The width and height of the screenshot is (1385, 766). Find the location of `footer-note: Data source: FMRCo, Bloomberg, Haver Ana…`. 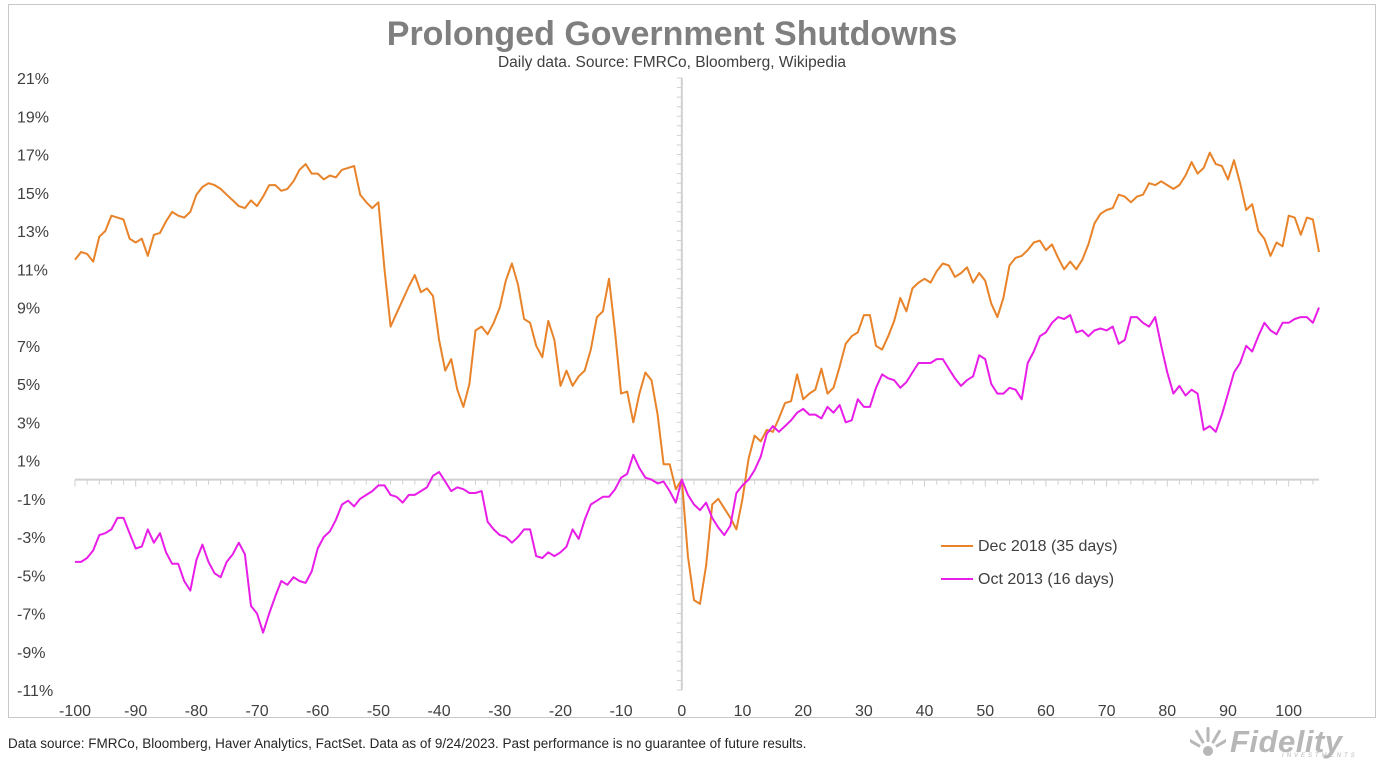

footer-note: Data source: FMRCo, Bloomberg, Haver Ana… is located at coordinates (407, 743).